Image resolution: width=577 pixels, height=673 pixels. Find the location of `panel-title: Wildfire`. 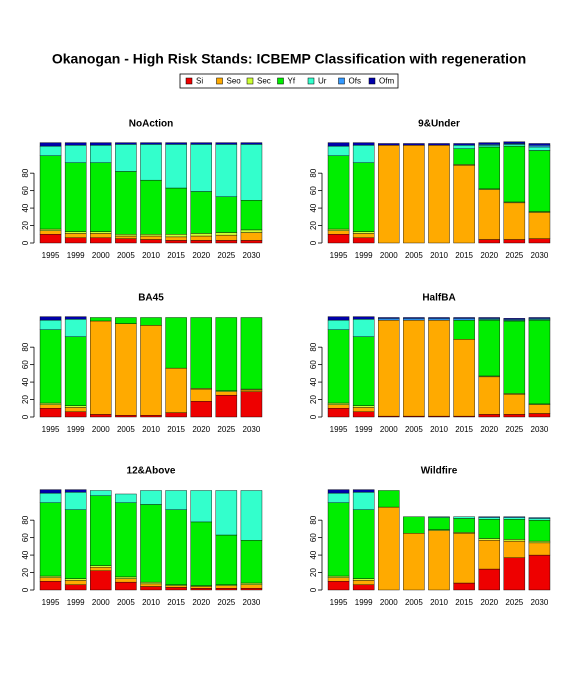

panel-title: Wildfire is located at coordinates (439, 471).